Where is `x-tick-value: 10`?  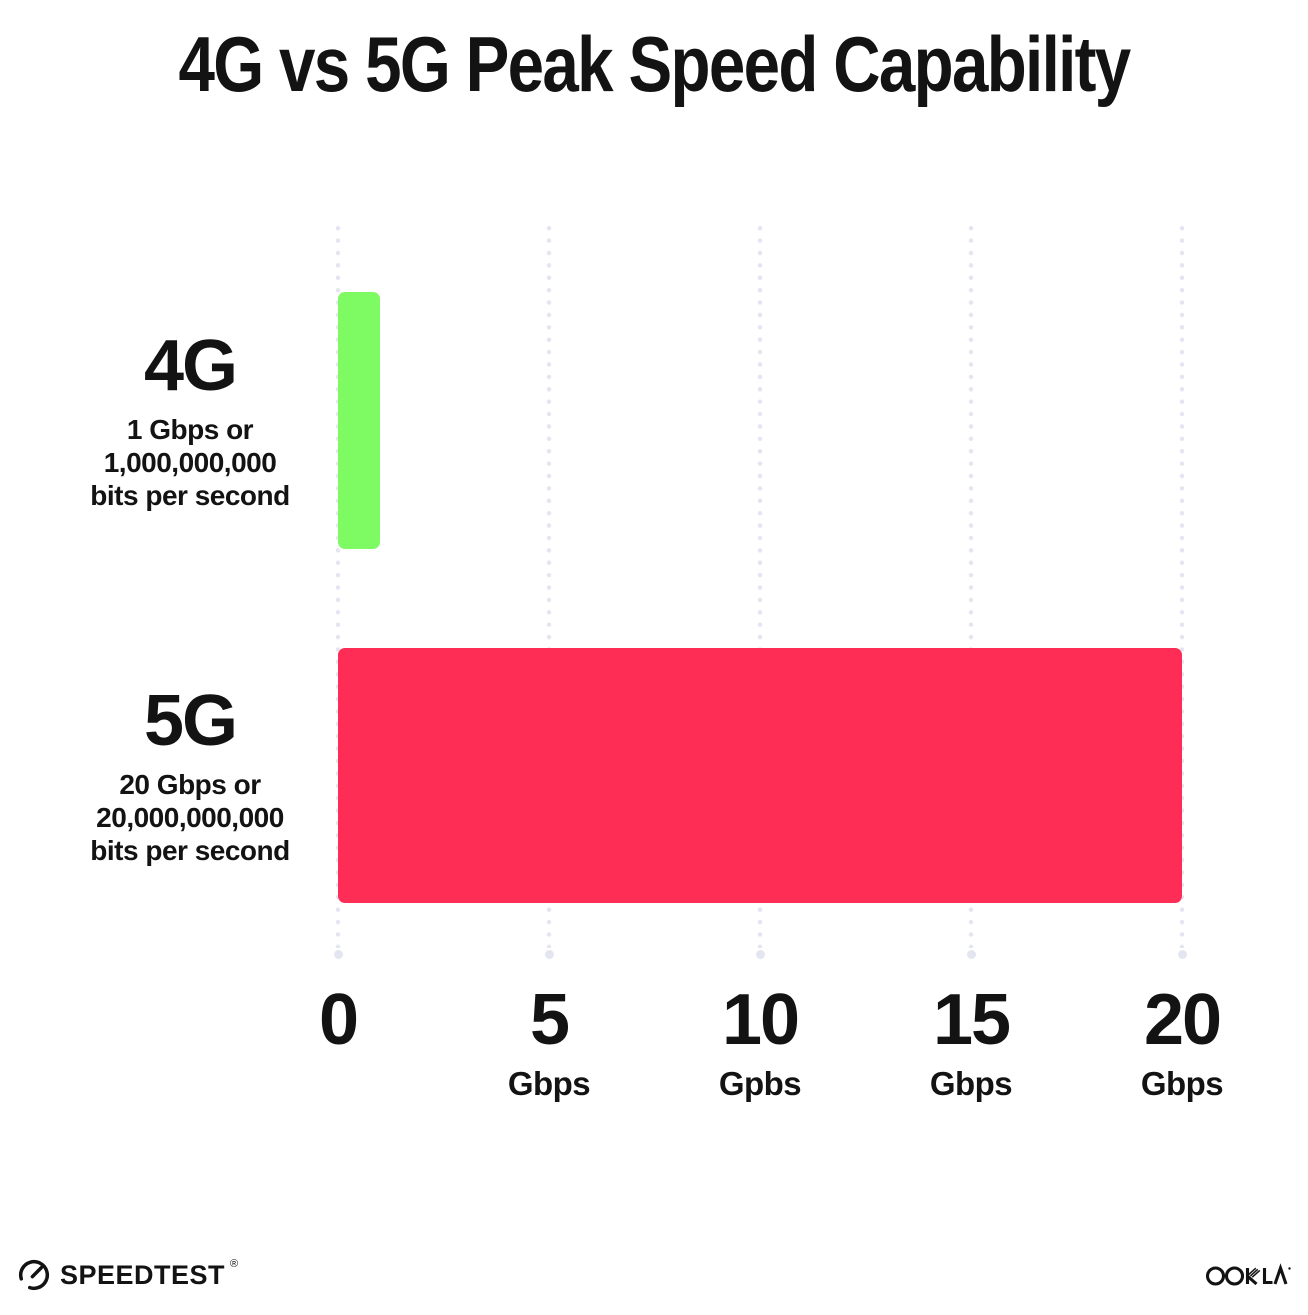 x-tick-value: 10 is located at coordinates (760, 1020).